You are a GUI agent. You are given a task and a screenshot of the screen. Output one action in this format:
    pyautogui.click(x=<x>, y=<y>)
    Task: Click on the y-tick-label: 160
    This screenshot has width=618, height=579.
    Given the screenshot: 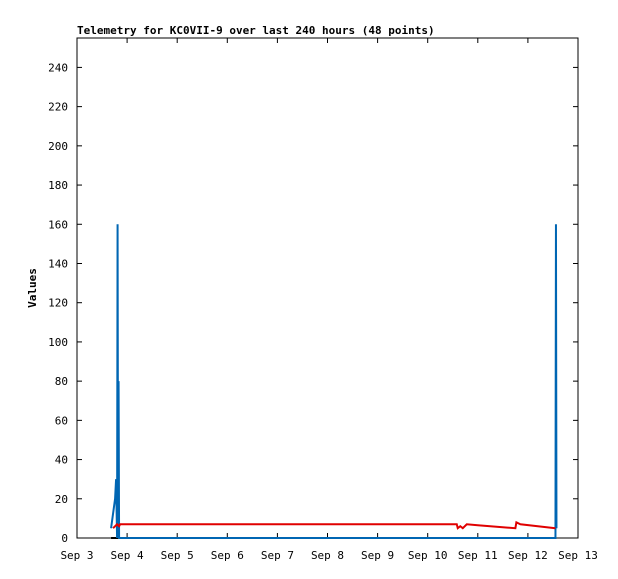 What is the action you would take?
    pyautogui.click(x=58, y=224)
    